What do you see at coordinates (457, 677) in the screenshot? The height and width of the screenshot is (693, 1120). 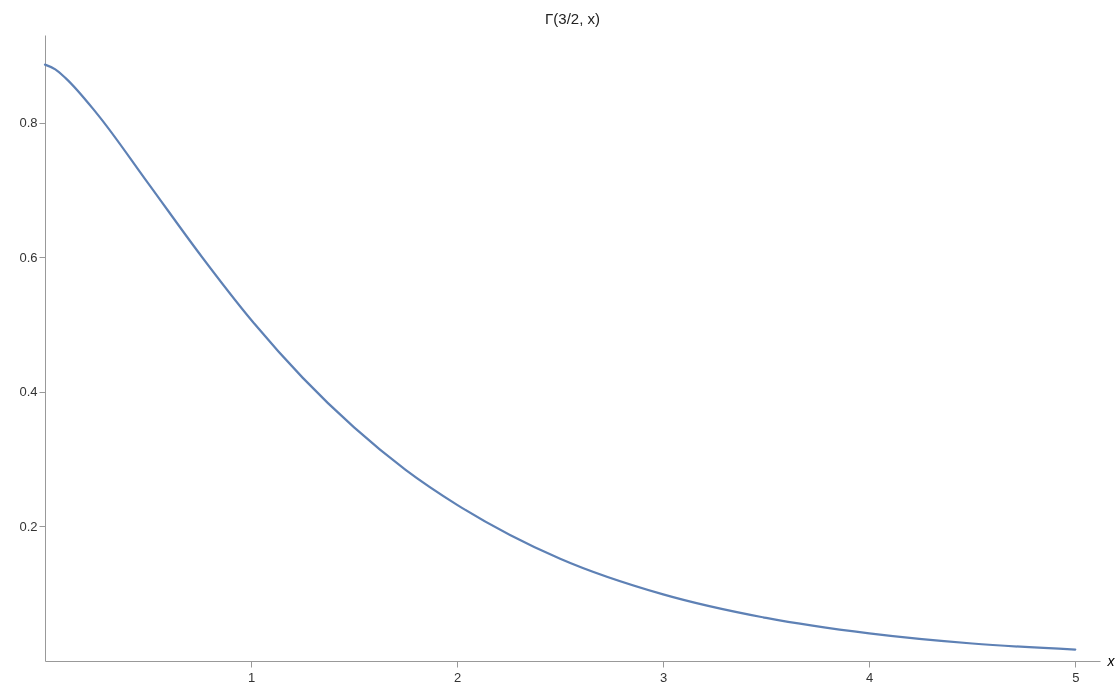 I see `x-tick-label: 2` at bounding box center [457, 677].